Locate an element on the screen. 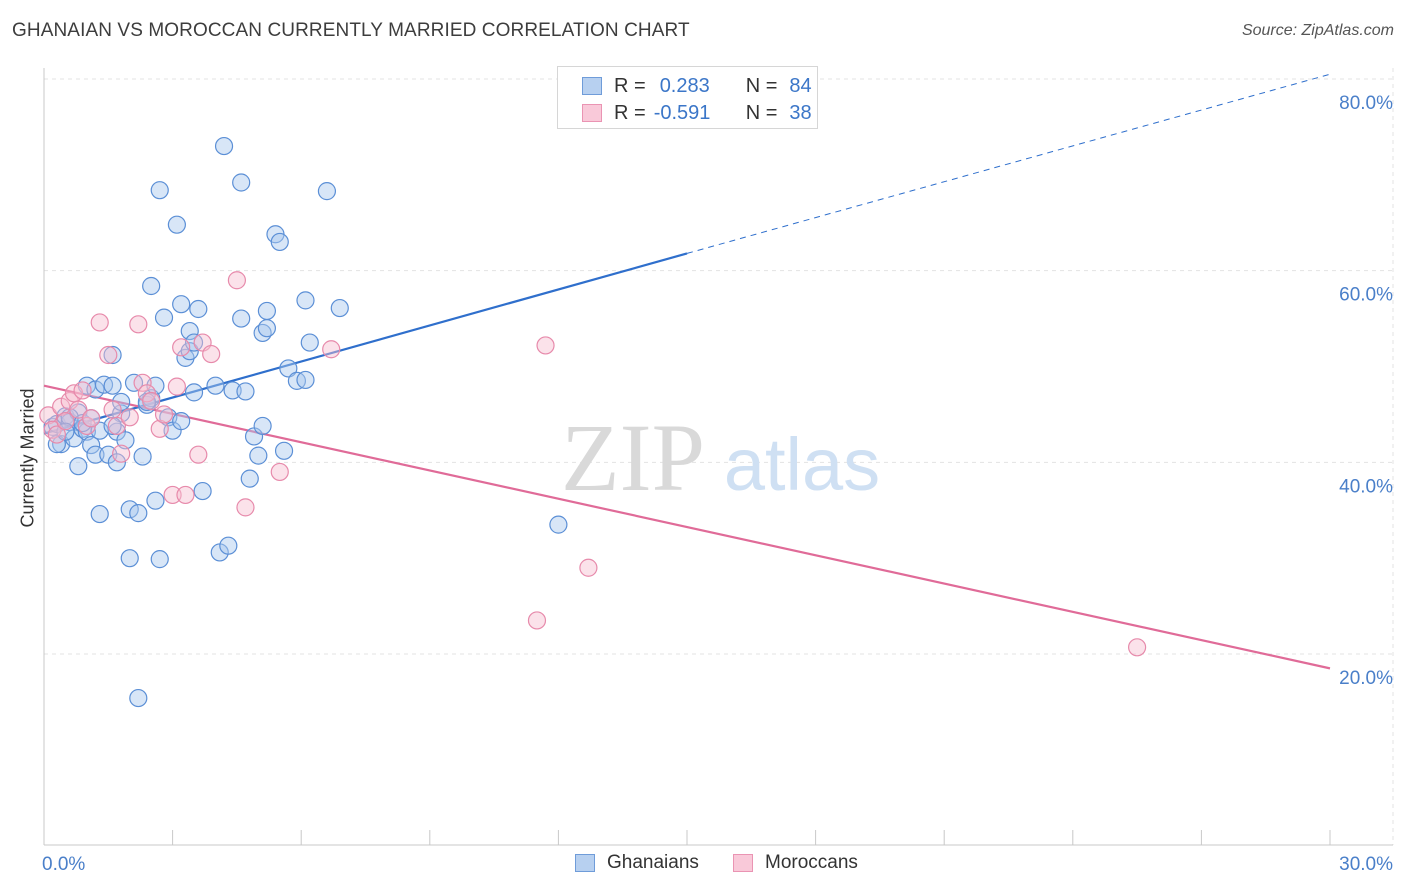 The height and width of the screenshot is (892, 1406). y-tick-label: 20.0% is located at coordinates (1366, 678).